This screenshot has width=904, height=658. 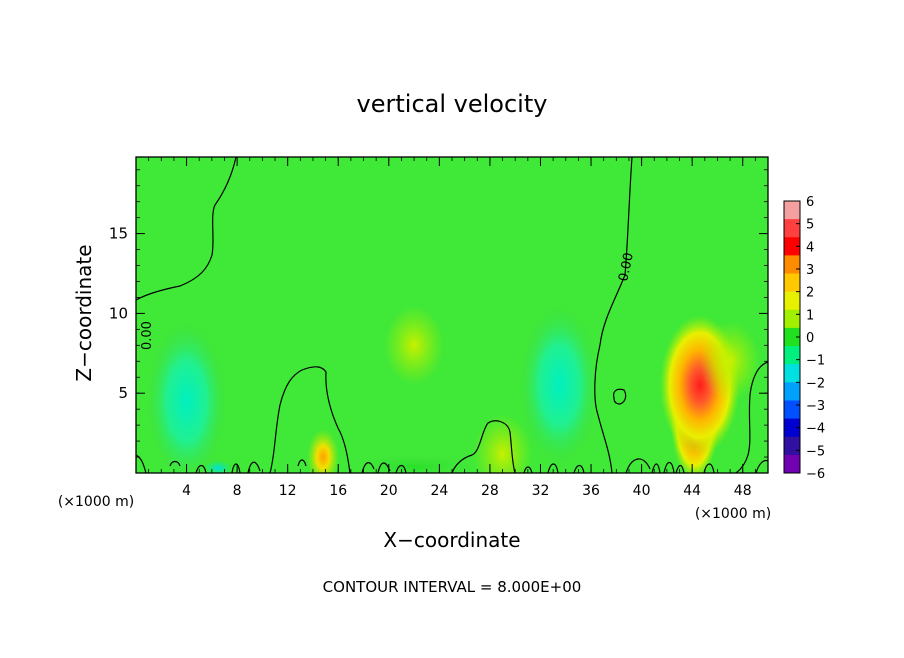 What do you see at coordinates (804, 338) in the screenshot?
I see `colorbar: 6 5 4 3 2 1 0 −1 −2 −3 −4 −5 −6` at bounding box center [804, 338].